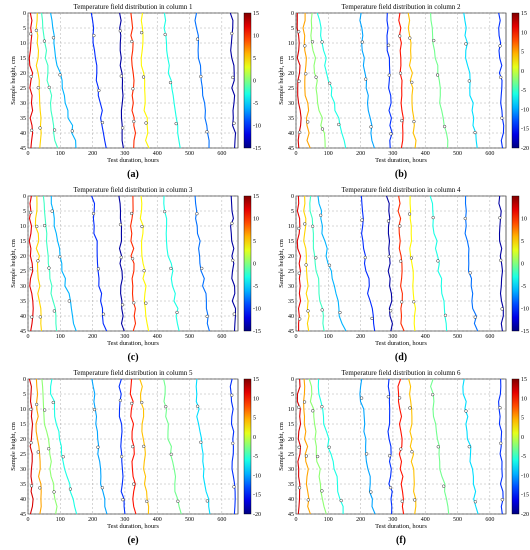  I want to click on x-tick-label: 100, so click(60, 520).